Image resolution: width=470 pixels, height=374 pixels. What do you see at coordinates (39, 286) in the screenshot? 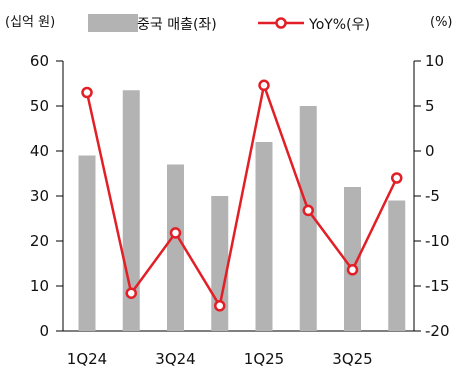
I see `left-tick-label: 10` at bounding box center [39, 286].